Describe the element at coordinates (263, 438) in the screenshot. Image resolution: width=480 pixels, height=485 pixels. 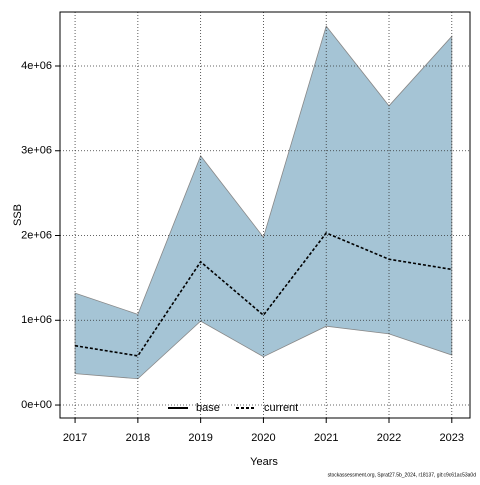
I see `x-tick-label: 2020` at that location.